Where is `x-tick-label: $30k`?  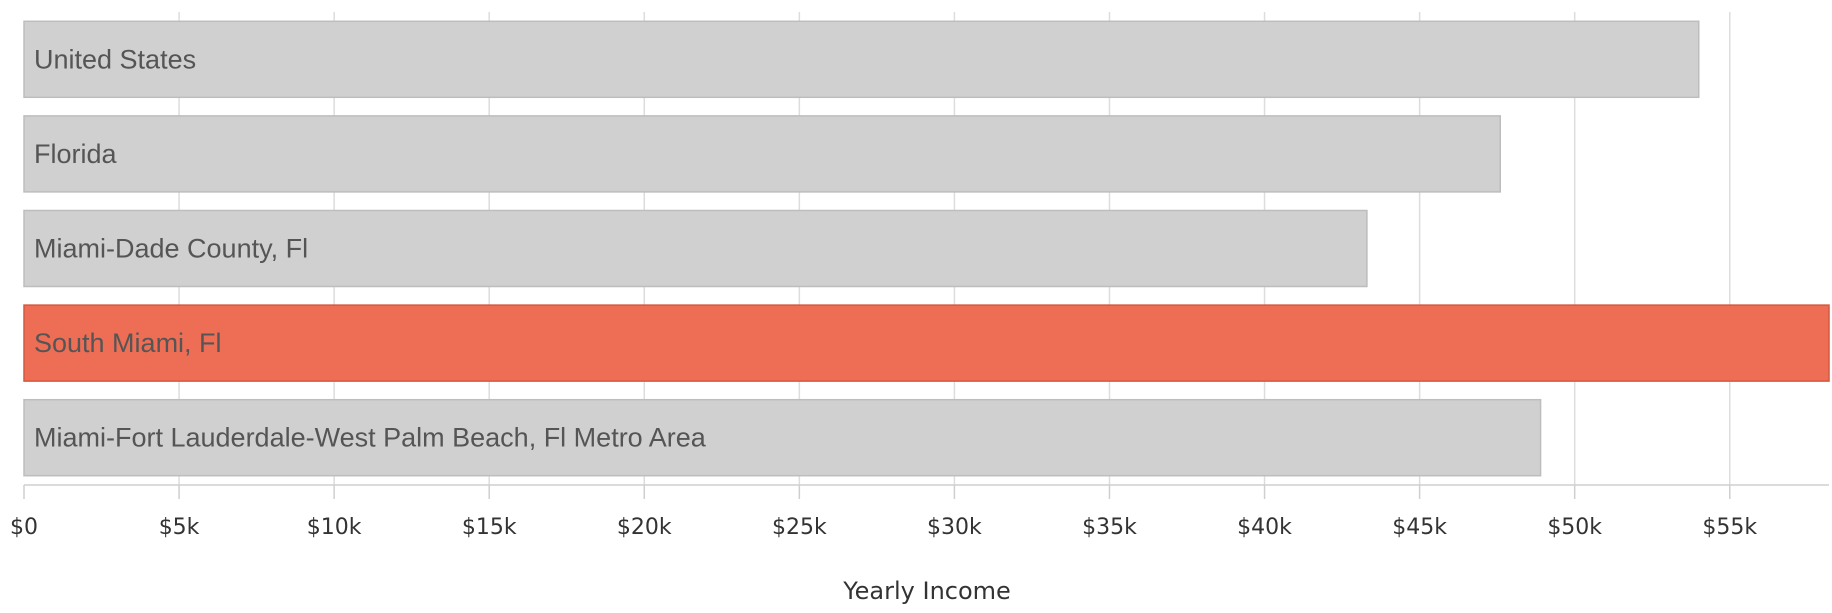 x-tick-label: $30k is located at coordinates (954, 527).